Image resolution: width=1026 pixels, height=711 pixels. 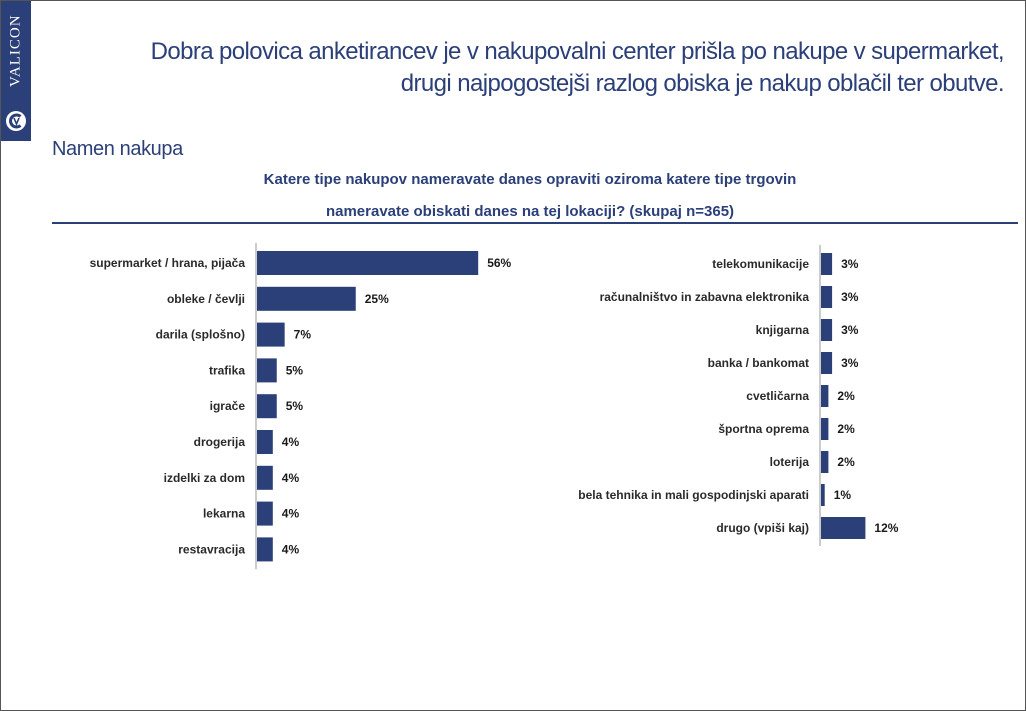 I want to click on section-subtitle: Namen nakupa, so click(x=117, y=149).